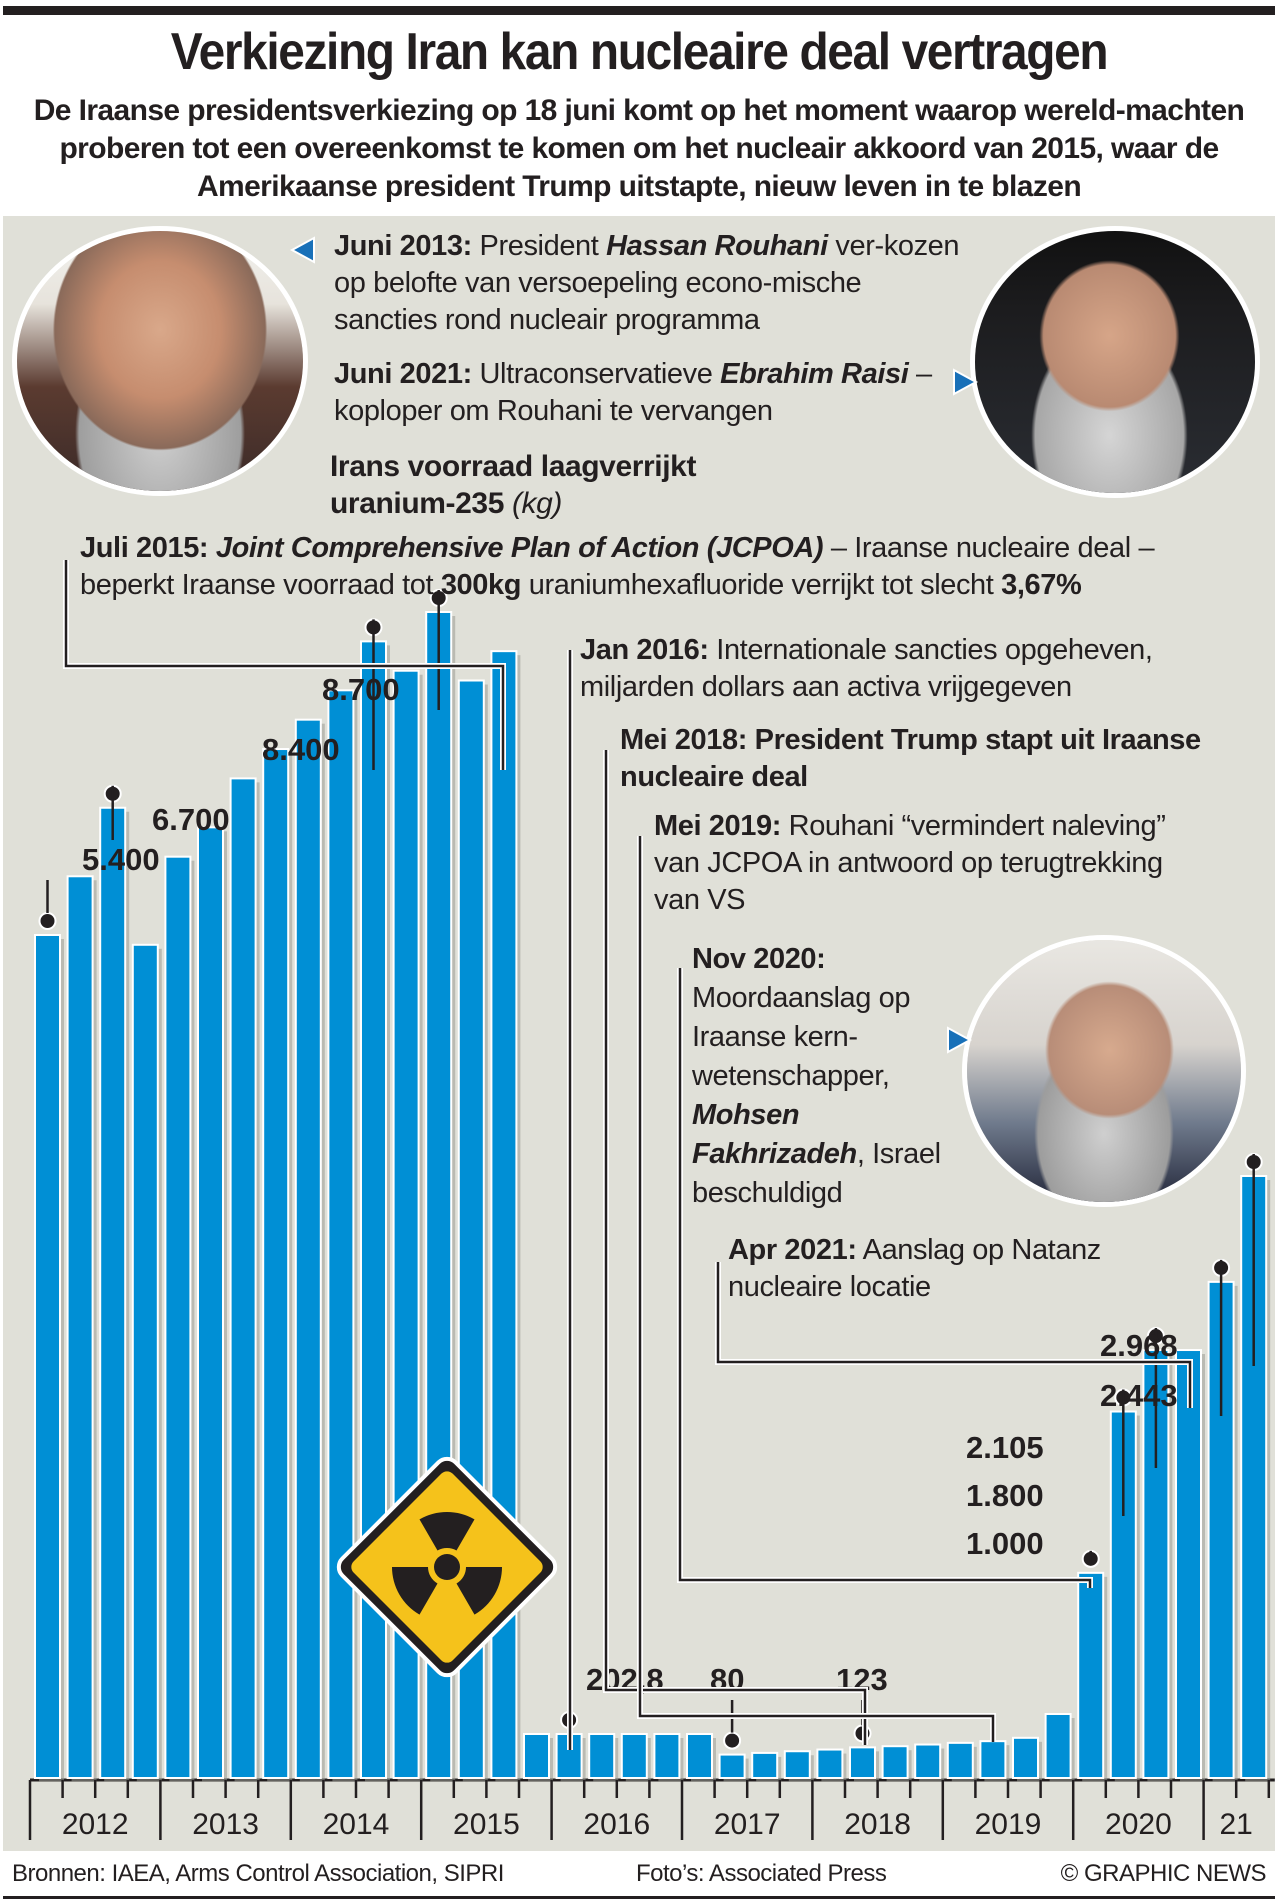  Describe the element at coordinates (1163, 1873) in the screenshot. I see `copyright: © GRAPHIC NEWS` at that location.